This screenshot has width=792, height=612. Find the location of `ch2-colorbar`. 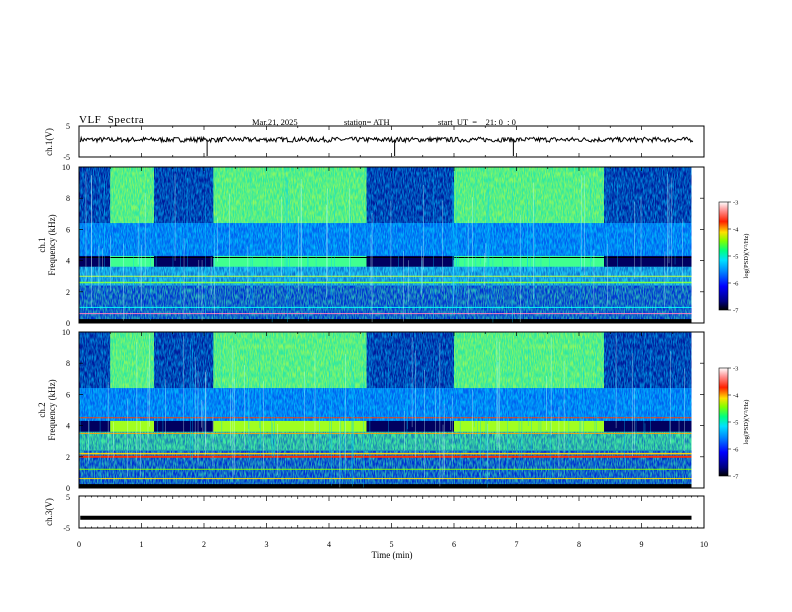

ch2-colorbar is located at coordinates (723, 422).